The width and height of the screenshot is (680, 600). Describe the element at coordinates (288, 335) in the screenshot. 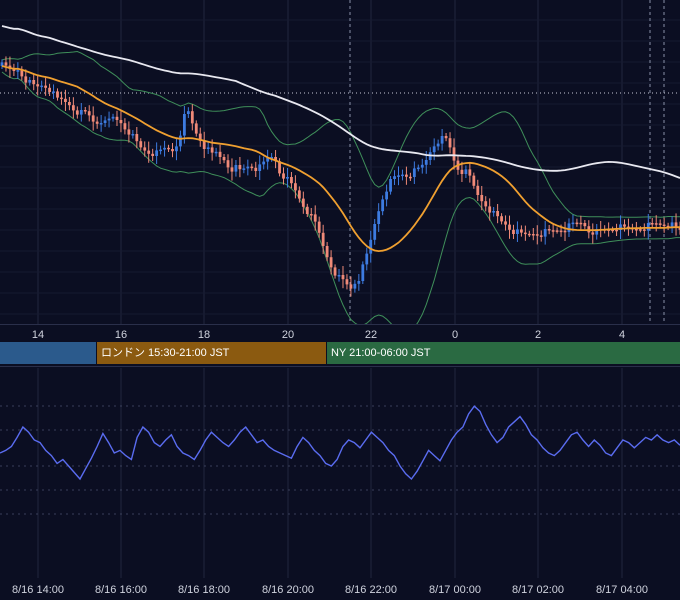

I see `axis-tick: 20` at that location.